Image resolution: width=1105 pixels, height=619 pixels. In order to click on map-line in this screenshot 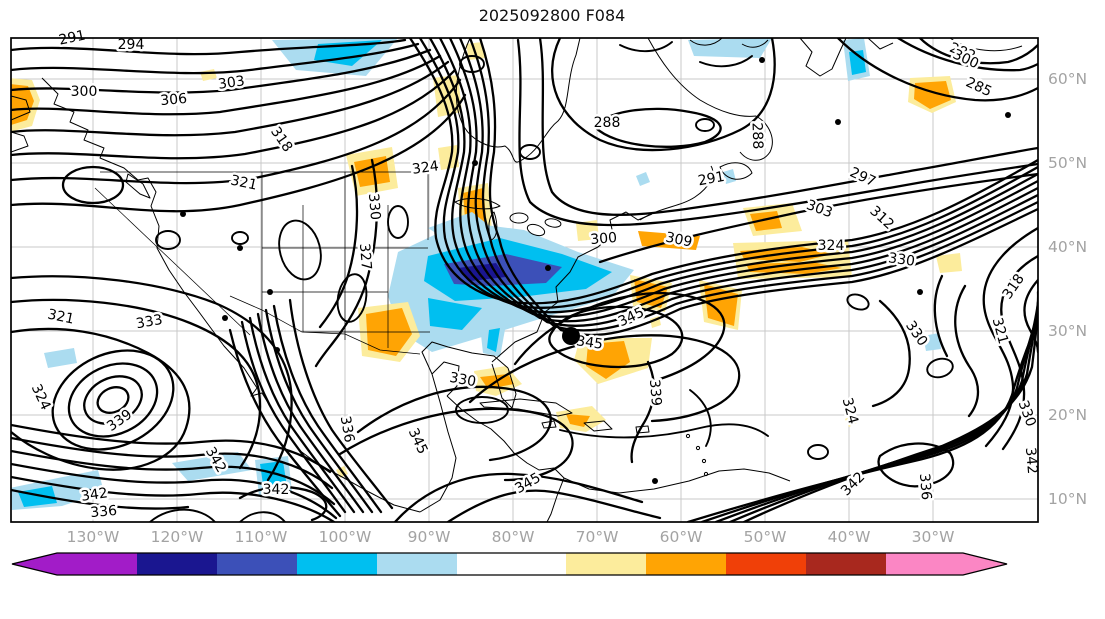, I will do `click(172, 261)`.